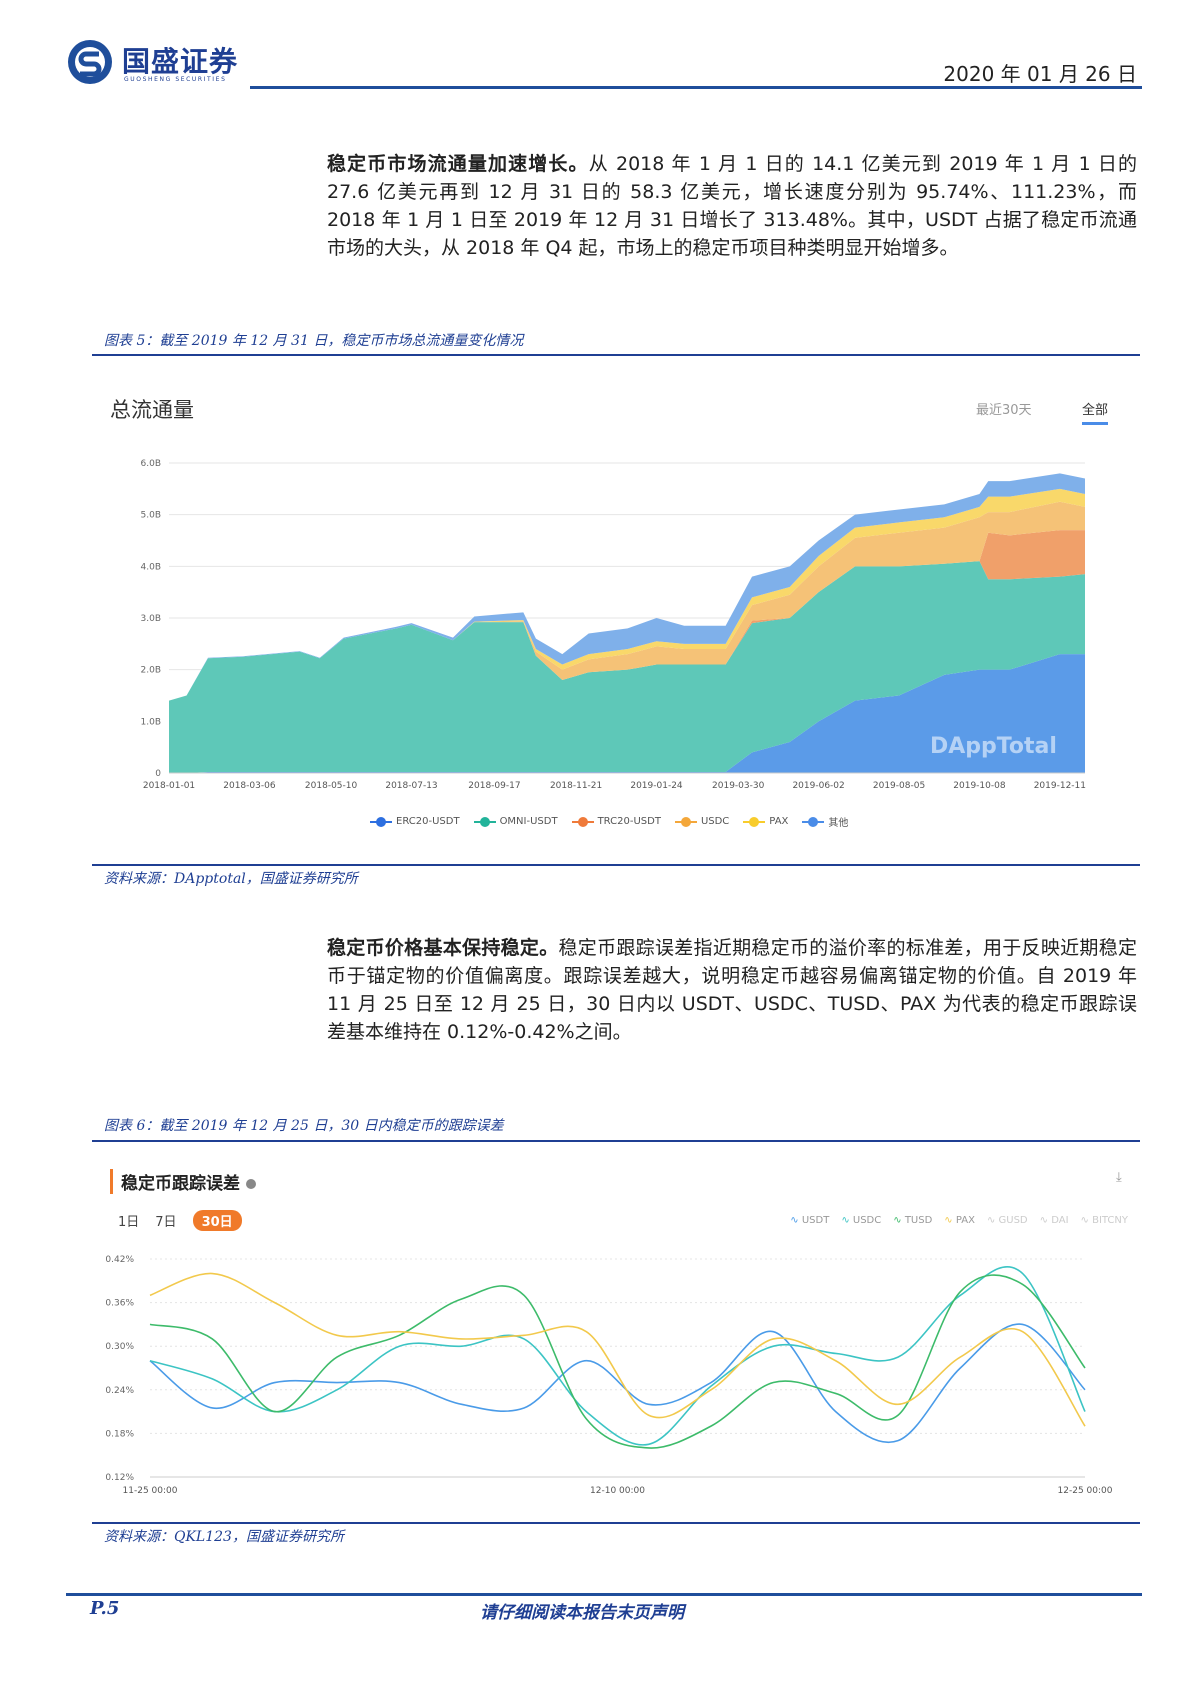 The image size is (1200, 1698). What do you see at coordinates (180, 61) in the screenshot?
I see `logo-text: 国盛证券` at bounding box center [180, 61].